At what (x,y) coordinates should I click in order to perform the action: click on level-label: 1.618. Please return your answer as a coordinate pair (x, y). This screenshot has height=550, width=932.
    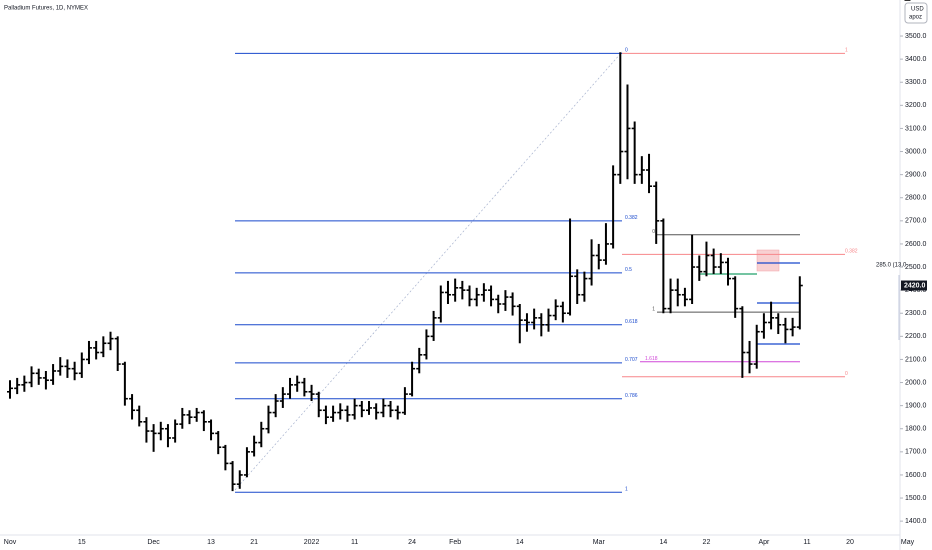
    Looking at the image, I should click on (651, 359).